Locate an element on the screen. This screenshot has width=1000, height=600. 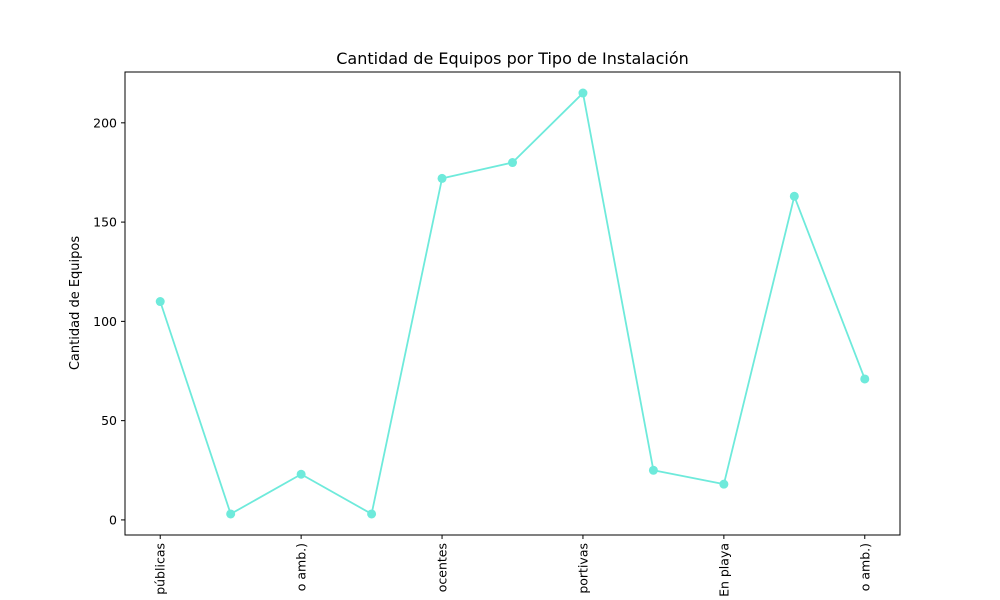
y-axis: 0 50 100 150 200 is located at coordinates (109, 321).